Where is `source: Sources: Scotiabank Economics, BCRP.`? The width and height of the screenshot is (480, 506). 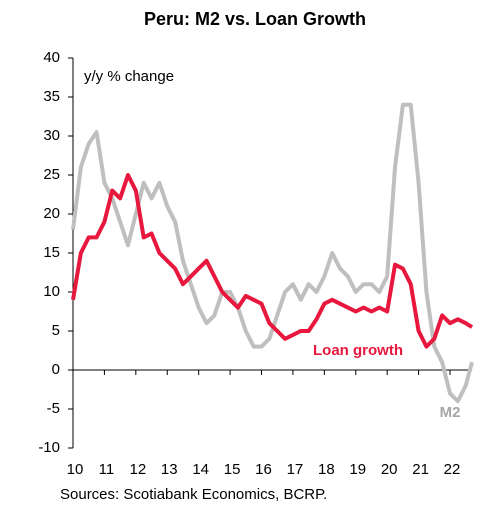 source: Sources: Scotiabank Economics, BCRP. is located at coordinates (193, 494).